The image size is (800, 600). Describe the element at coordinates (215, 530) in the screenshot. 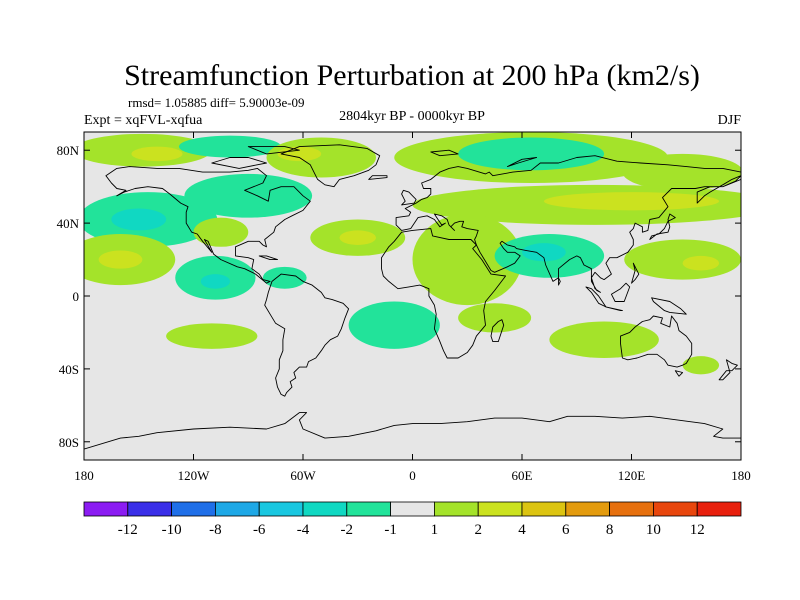

I see `colorbar-label: -8` at that location.